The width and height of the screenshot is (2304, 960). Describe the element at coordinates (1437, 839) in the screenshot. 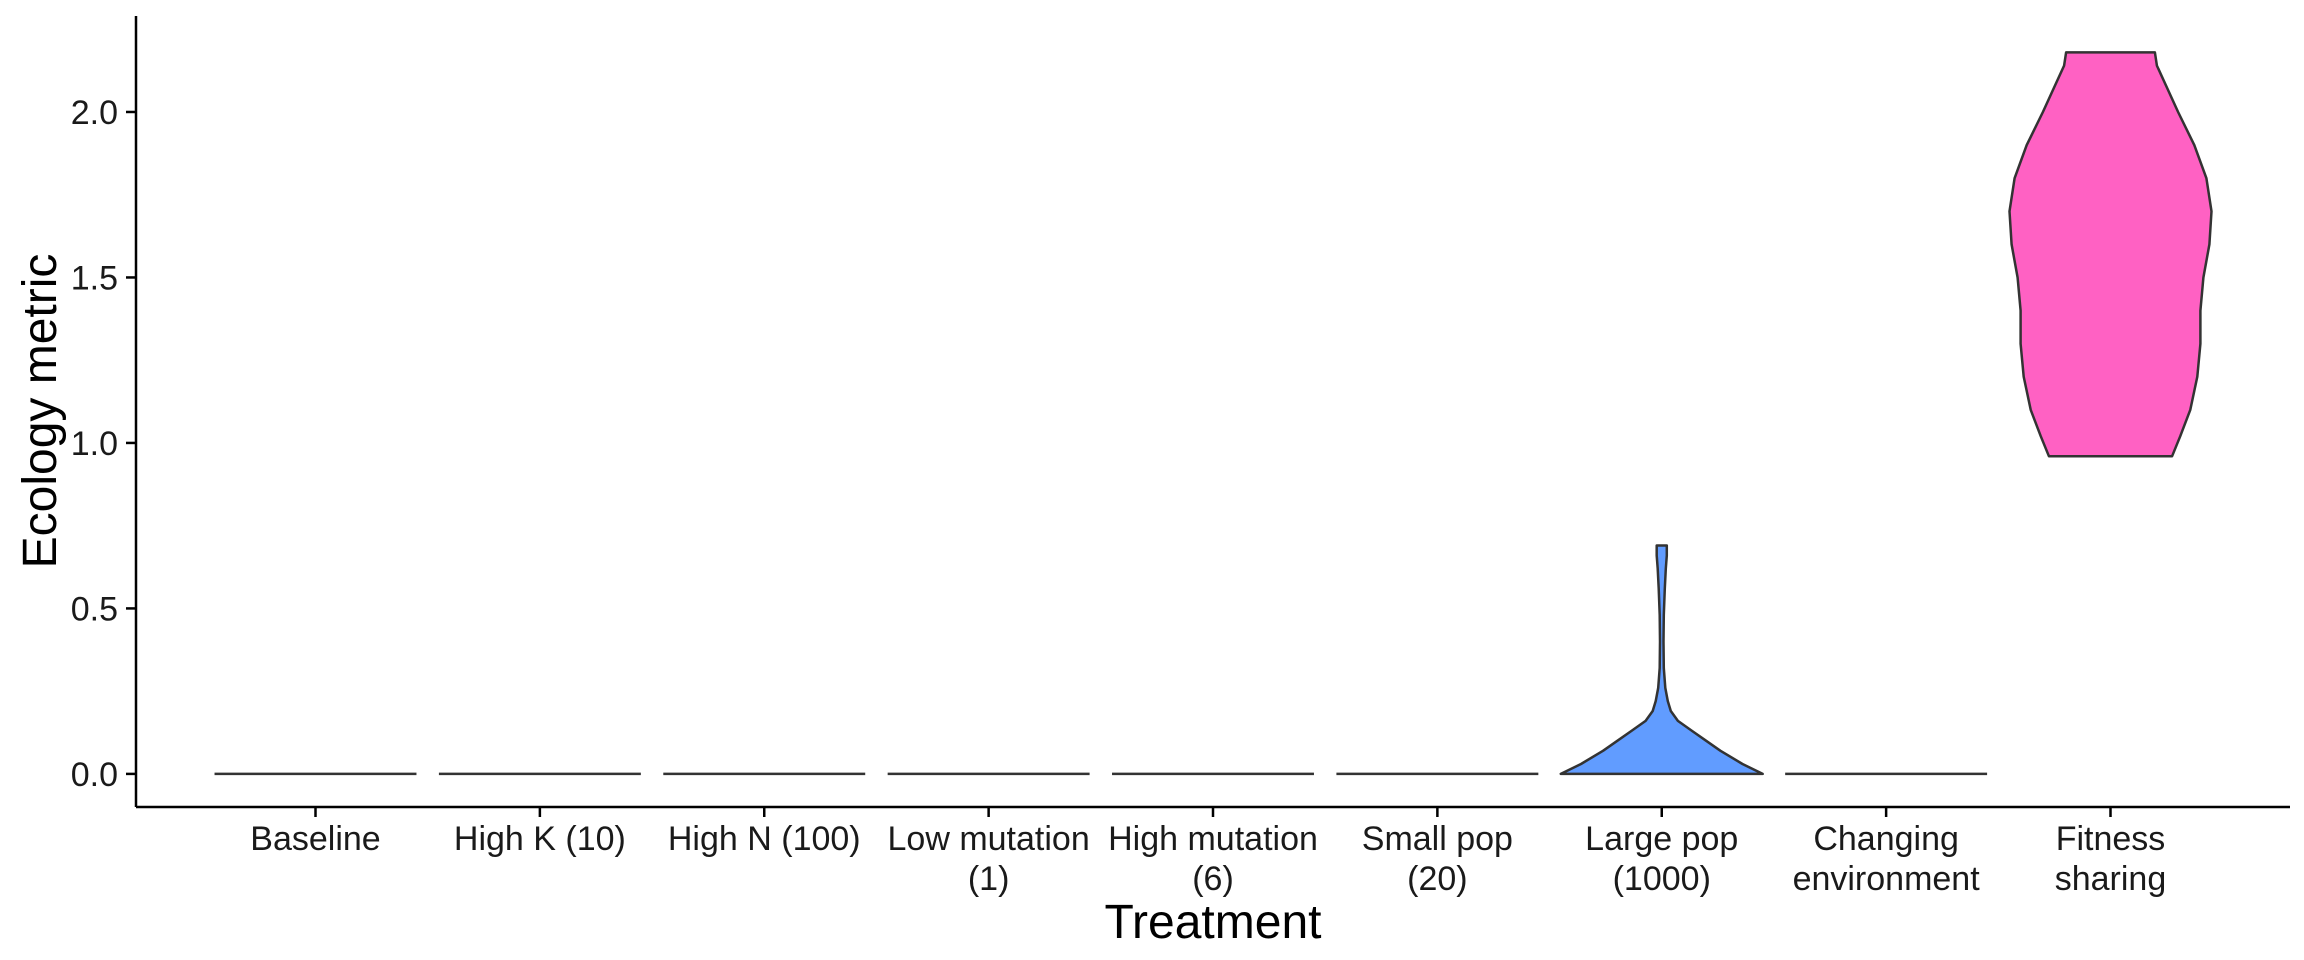

I see `x-tick-label: Small pop` at that location.